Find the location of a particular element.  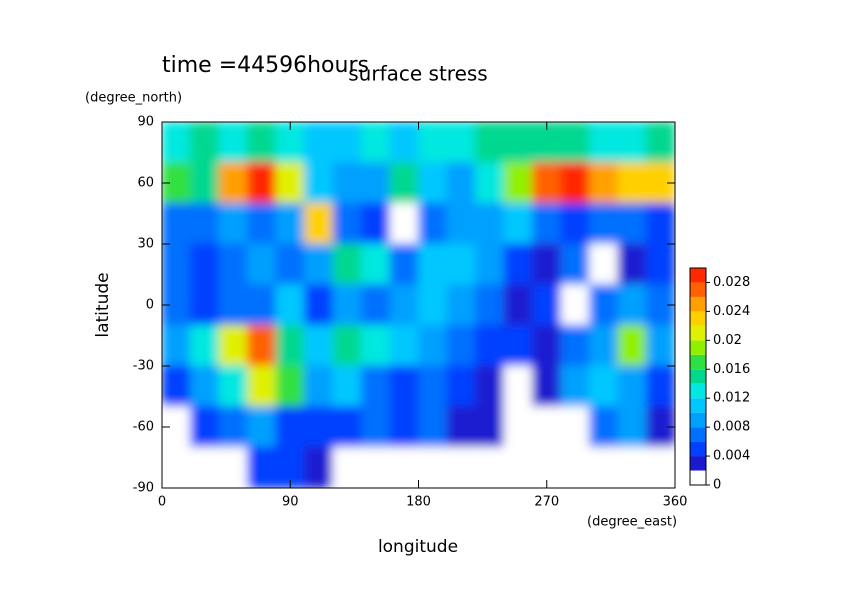

y-tick-label: -60 is located at coordinates (143, 427).